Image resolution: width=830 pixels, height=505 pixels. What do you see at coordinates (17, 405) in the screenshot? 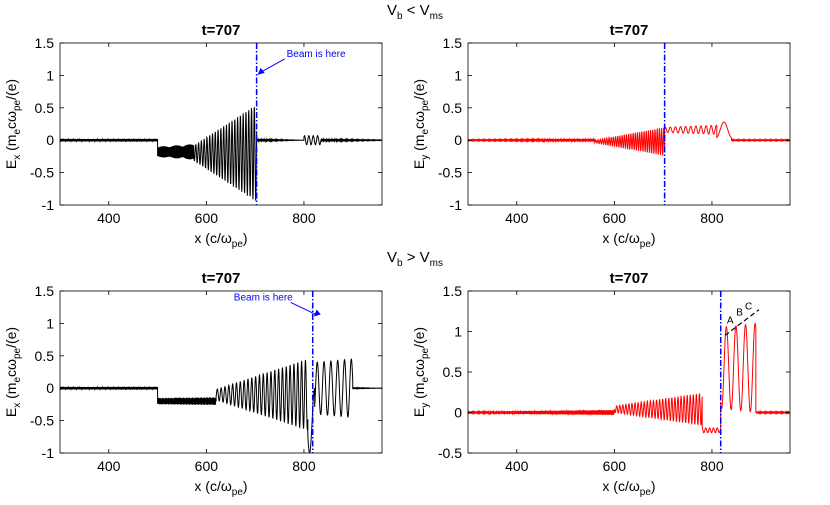
I see `y-label-part: x` at bounding box center [17, 405].